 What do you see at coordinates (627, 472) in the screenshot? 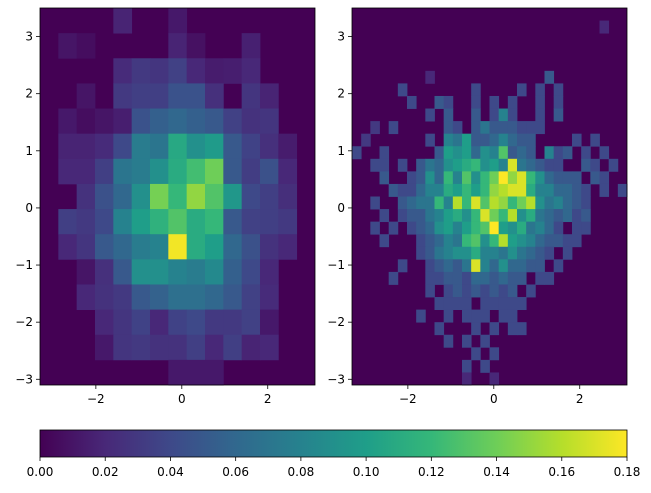
I see `colorbar-tick-label: 0.18` at bounding box center [627, 472].